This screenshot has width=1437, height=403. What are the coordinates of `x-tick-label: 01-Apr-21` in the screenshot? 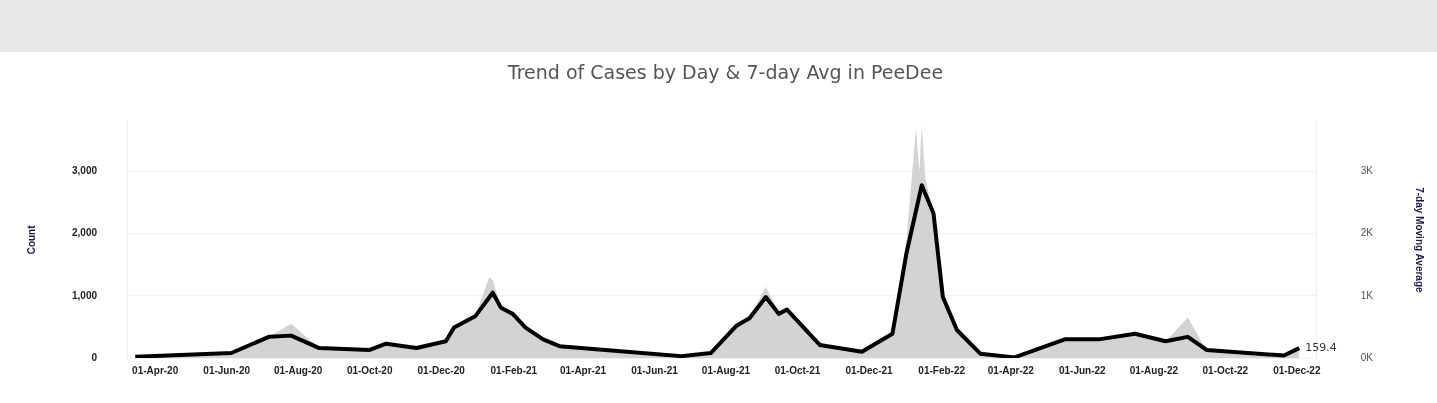 It's located at (583, 370).